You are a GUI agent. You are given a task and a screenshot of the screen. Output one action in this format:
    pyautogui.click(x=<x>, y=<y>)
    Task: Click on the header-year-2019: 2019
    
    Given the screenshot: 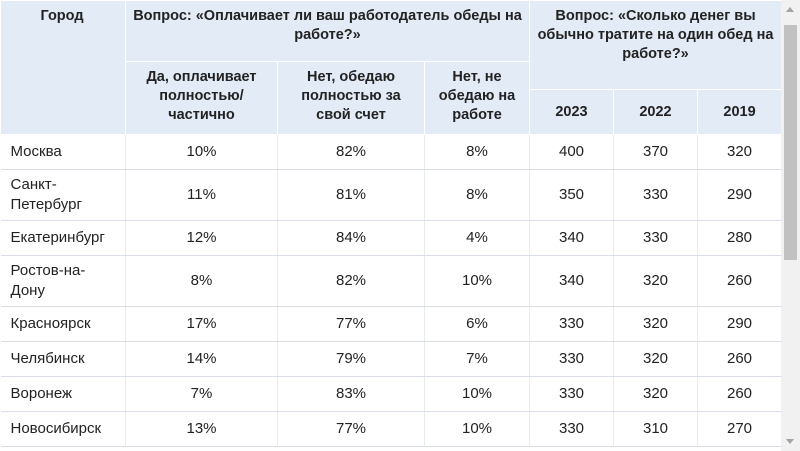 What is the action you would take?
    pyautogui.click(x=738, y=112)
    